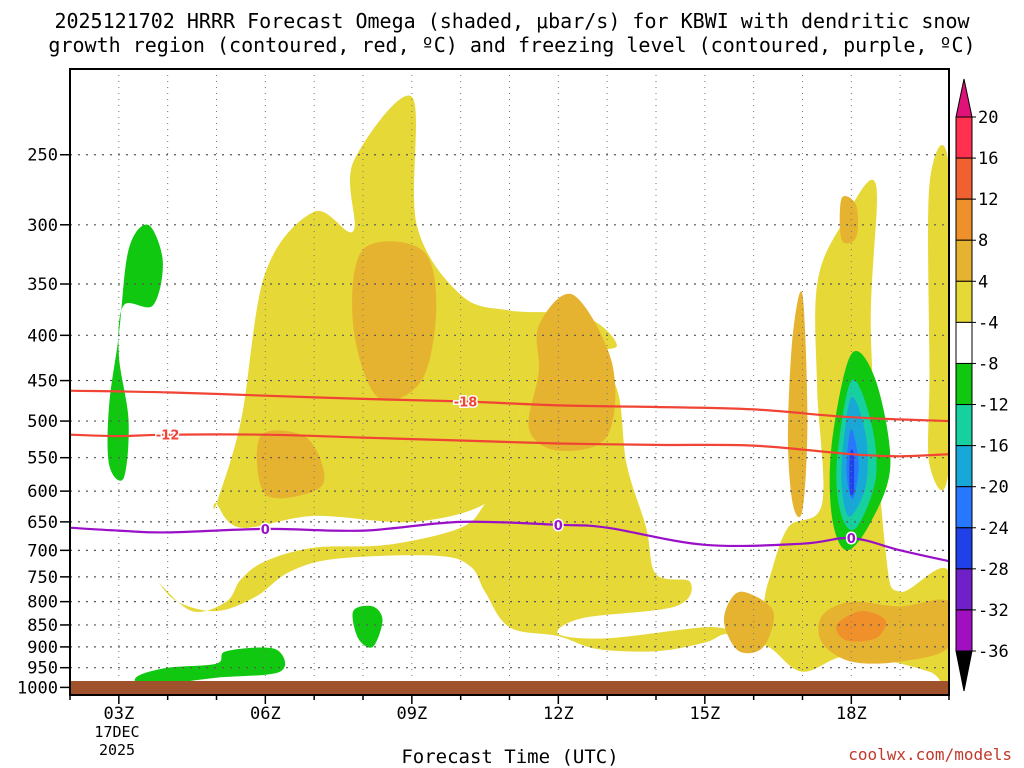 This screenshot has height=768, width=1024. Describe the element at coordinates (993, 611) in the screenshot. I see `colorbar-label: -32` at that location.